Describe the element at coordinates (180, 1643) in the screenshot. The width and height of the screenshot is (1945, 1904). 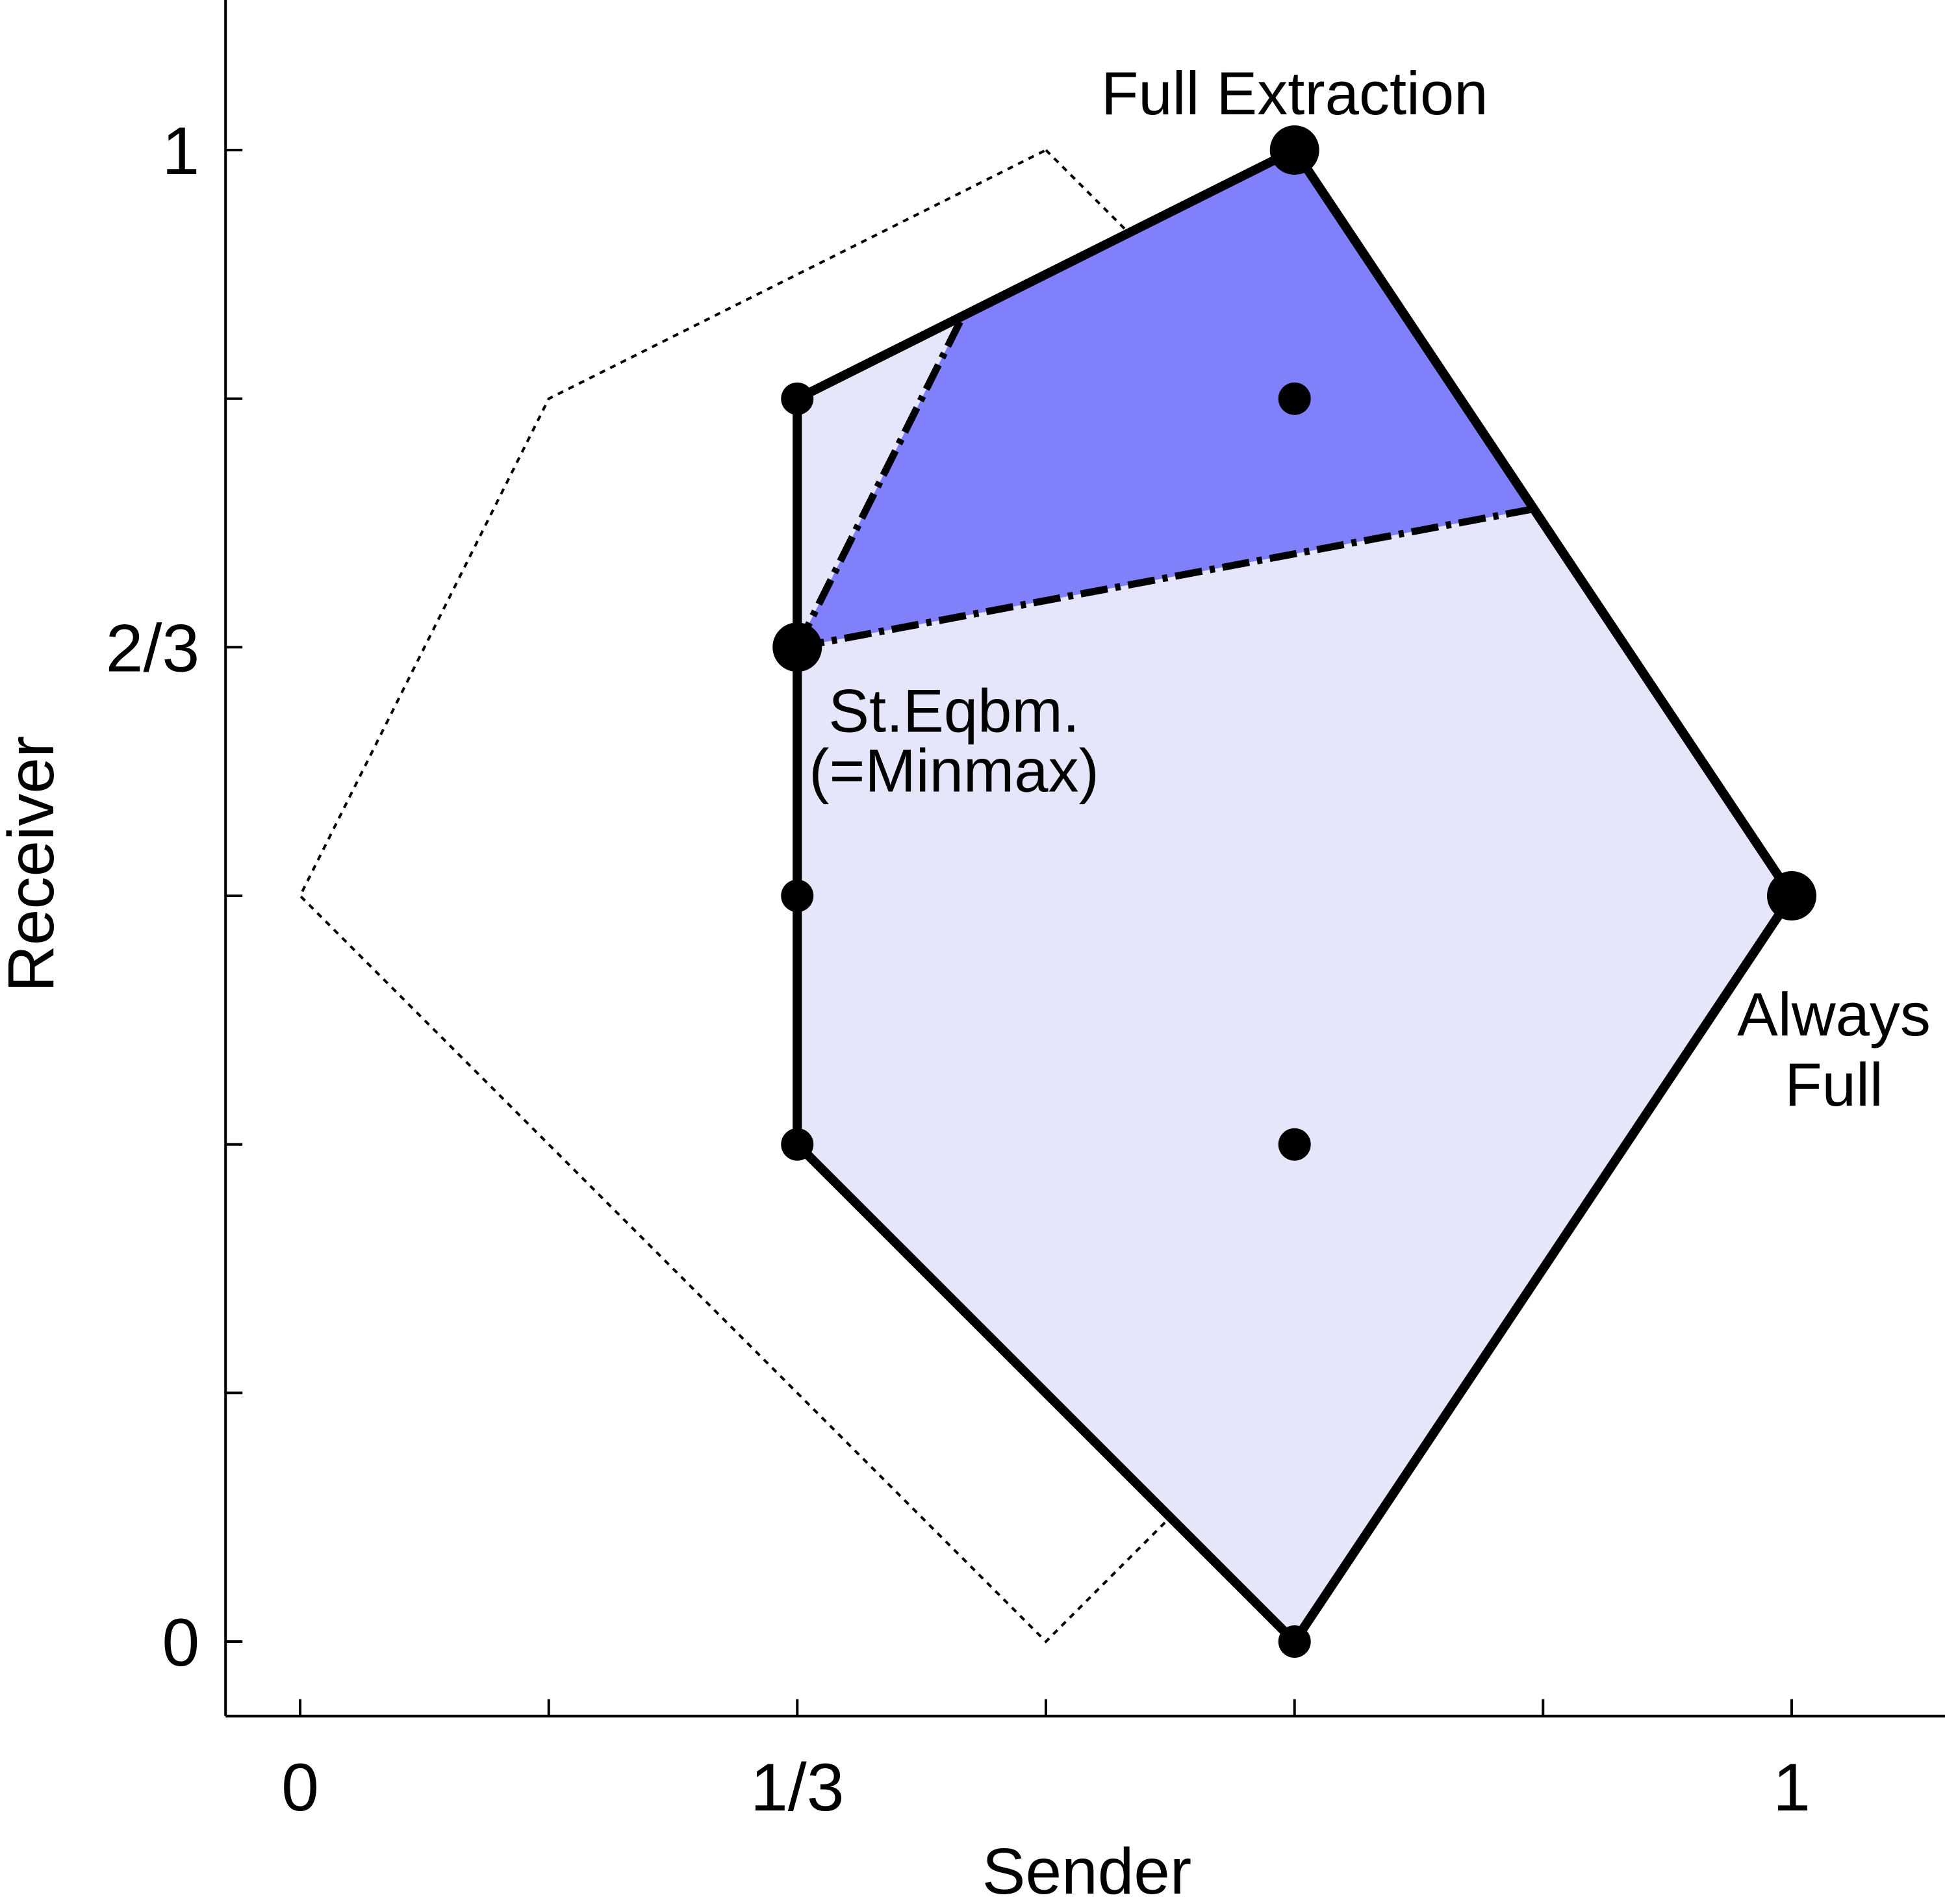
I see `y-tick-label-0: 0` at that location.